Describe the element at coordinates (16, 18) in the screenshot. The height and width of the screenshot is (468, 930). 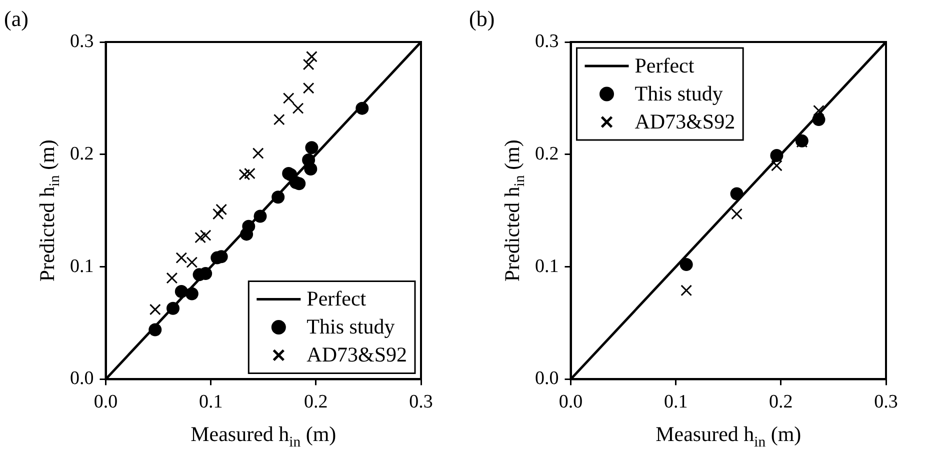
I see `chart-title: (a)` at that location.